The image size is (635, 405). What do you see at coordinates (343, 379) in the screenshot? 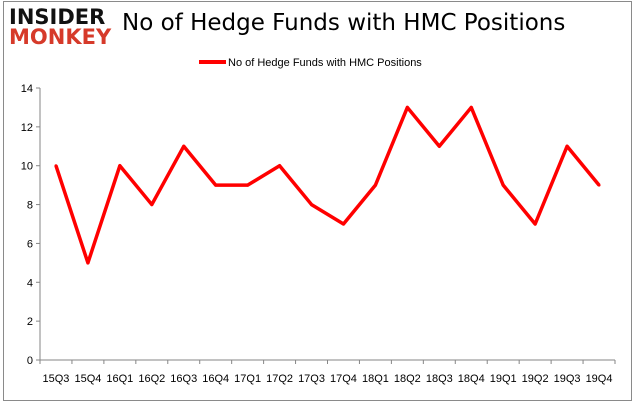
I see `x-tick-label: 17Q4` at bounding box center [343, 379].